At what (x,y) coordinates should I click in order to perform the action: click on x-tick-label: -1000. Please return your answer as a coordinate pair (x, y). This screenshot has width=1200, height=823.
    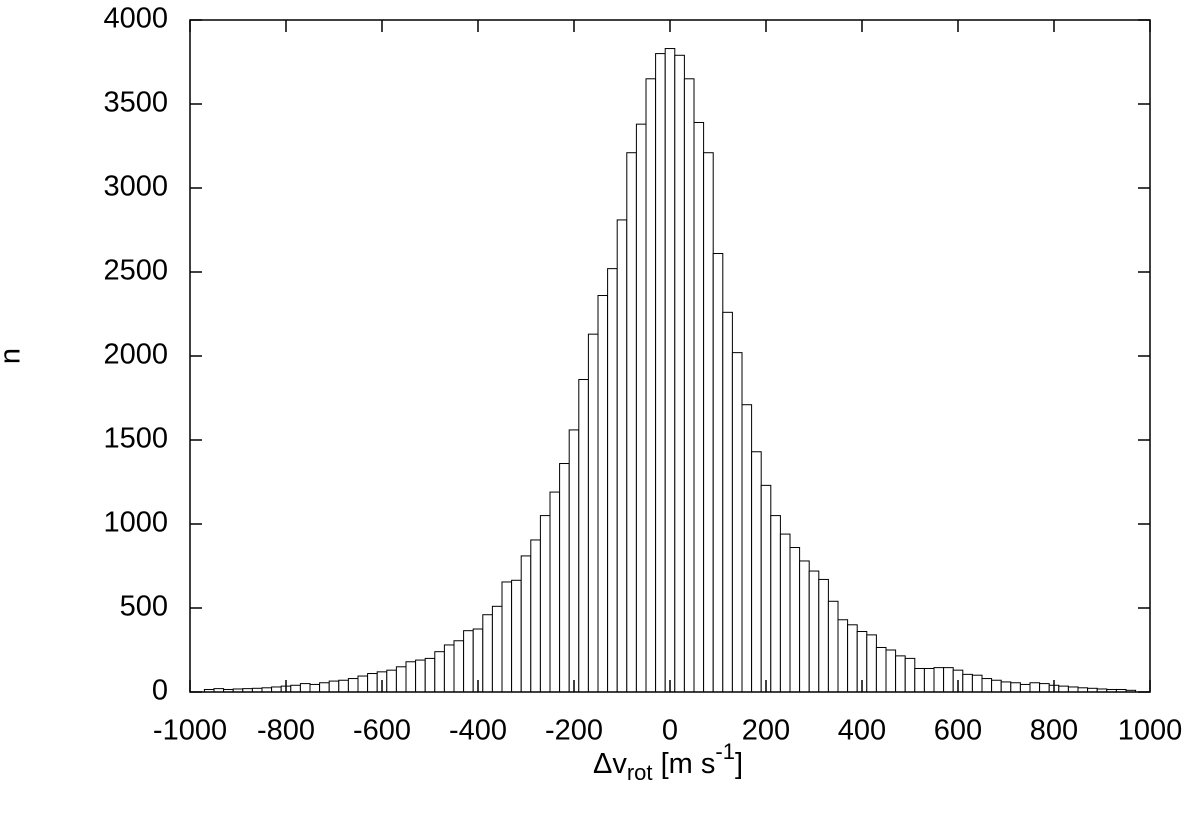
    Looking at the image, I should click on (190, 731).